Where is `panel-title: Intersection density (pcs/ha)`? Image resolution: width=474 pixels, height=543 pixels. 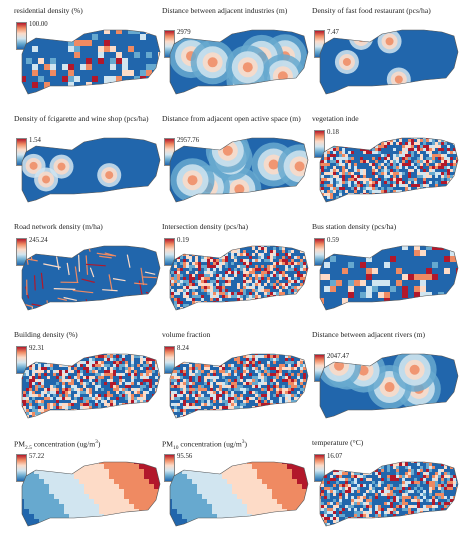 panel-title: Intersection density (pcs/ha) is located at coordinates (205, 226).